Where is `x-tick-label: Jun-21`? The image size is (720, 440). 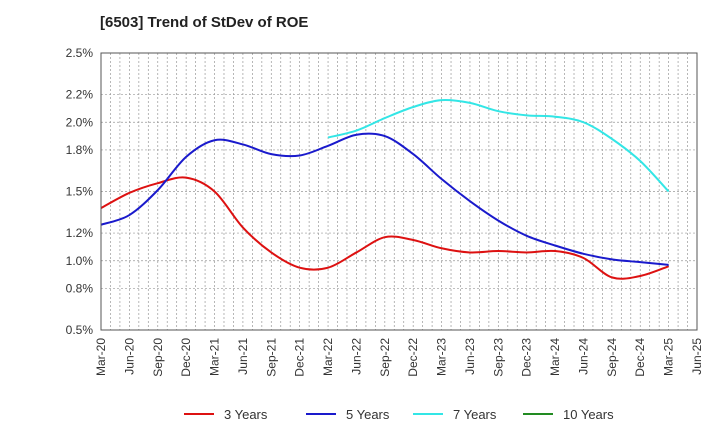 x-tick-label: Jun-21 is located at coordinates (243, 356).